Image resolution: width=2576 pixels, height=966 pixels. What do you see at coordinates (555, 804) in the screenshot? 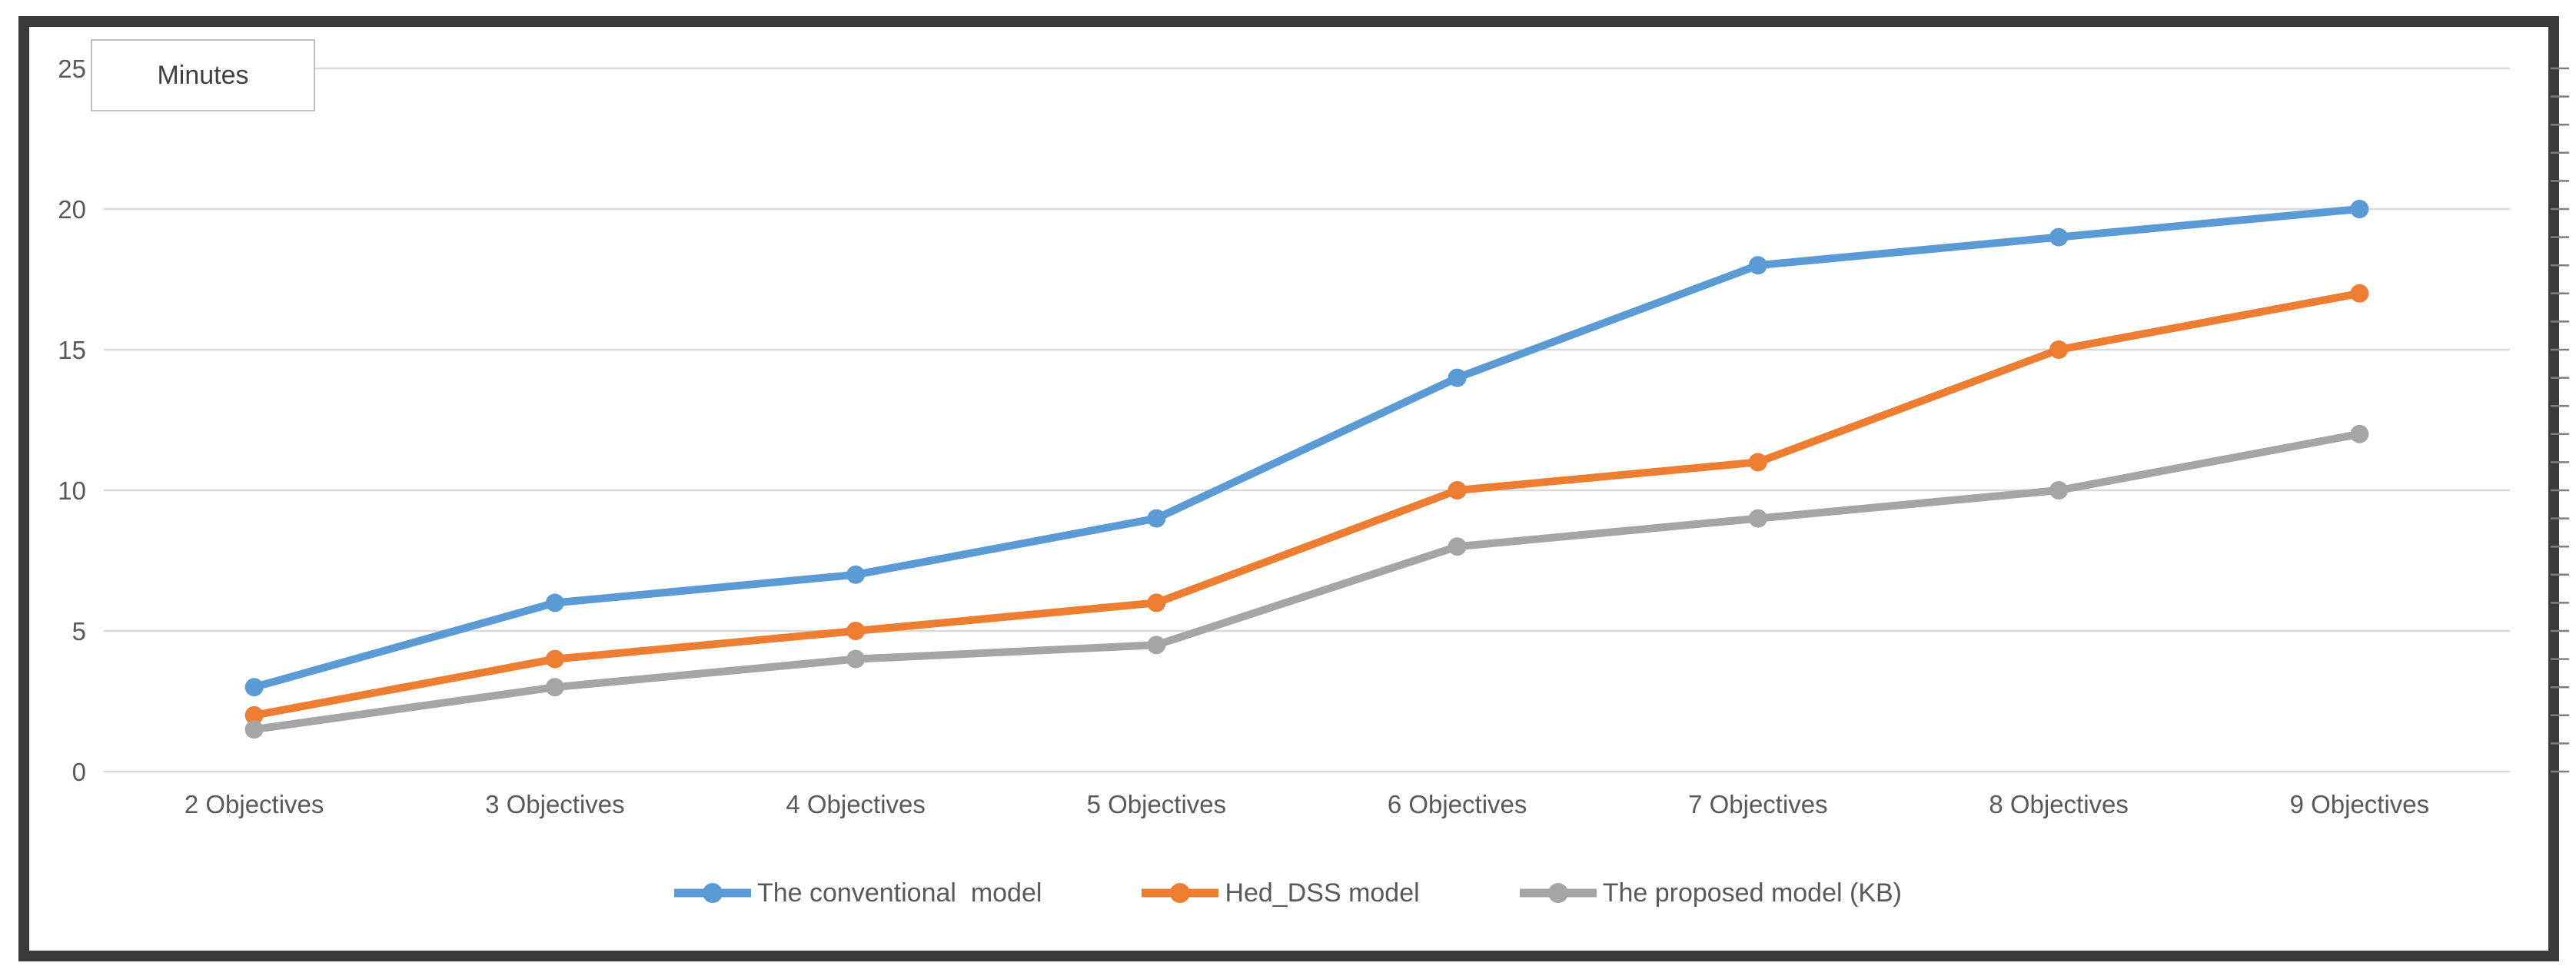
I see `x-axis-tick-label: 3 Objectives` at bounding box center [555, 804].